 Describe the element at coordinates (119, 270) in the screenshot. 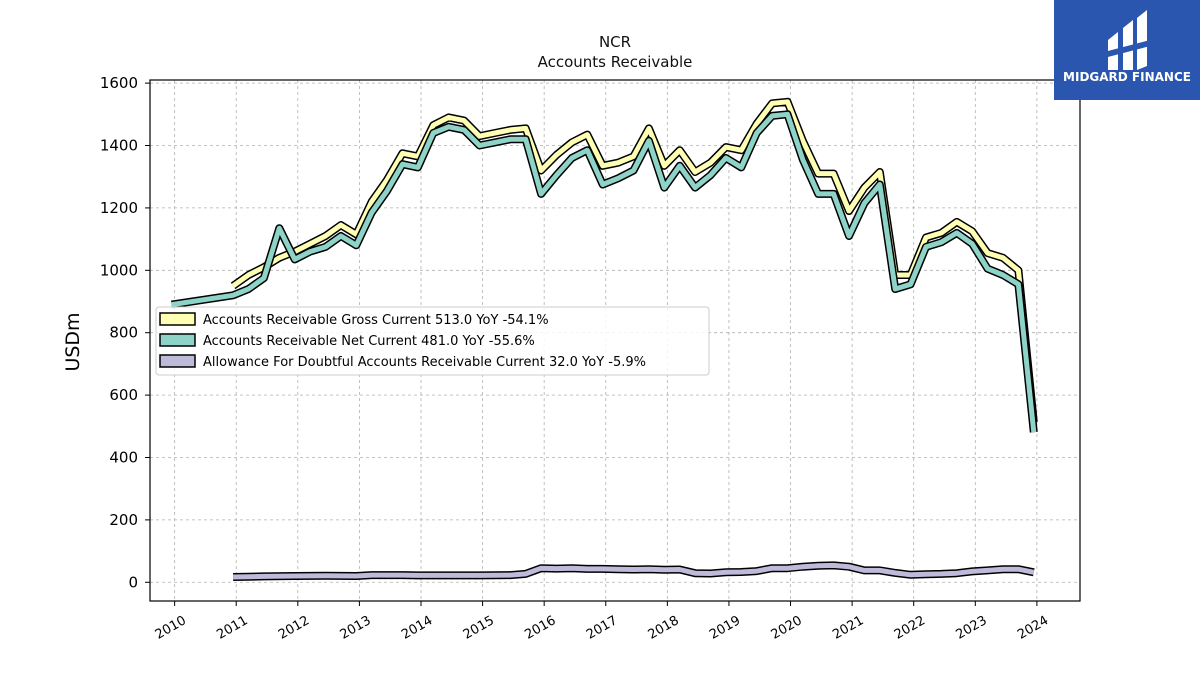

I see `y-tick-label: 1000` at that location.